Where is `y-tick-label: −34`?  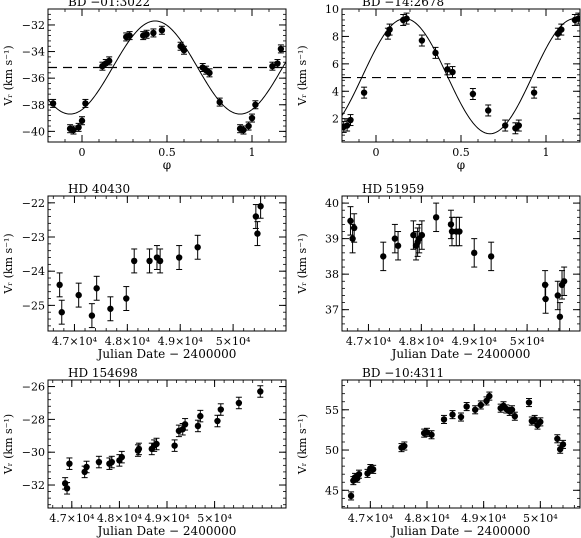 y-tick-label: −34 is located at coordinates (33, 52).